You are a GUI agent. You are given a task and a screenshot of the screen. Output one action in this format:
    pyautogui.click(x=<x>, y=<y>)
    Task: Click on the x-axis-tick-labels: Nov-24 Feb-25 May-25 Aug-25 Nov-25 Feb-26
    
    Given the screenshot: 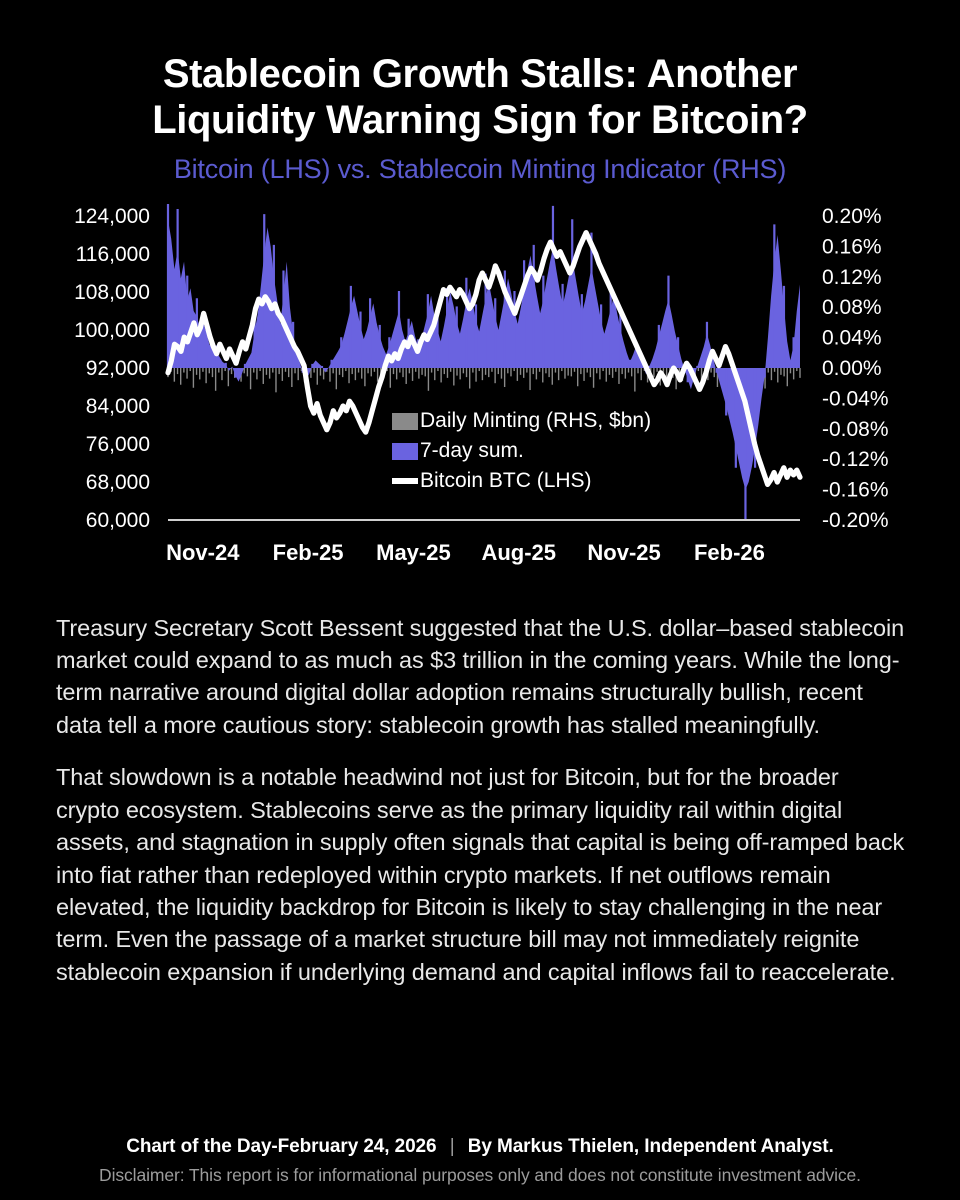 What is the action you would take?
    pyautogui.click(x=465, y=552)
    